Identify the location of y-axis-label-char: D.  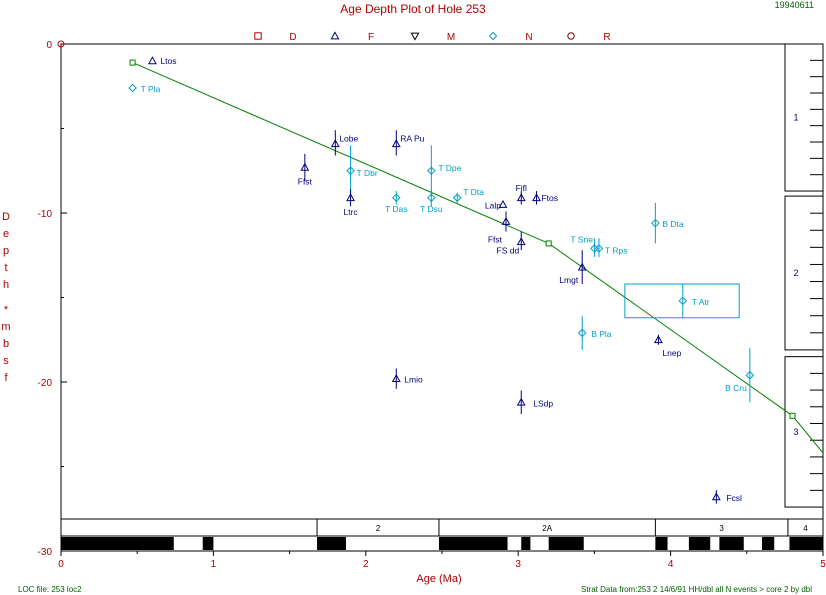
(6, 217).